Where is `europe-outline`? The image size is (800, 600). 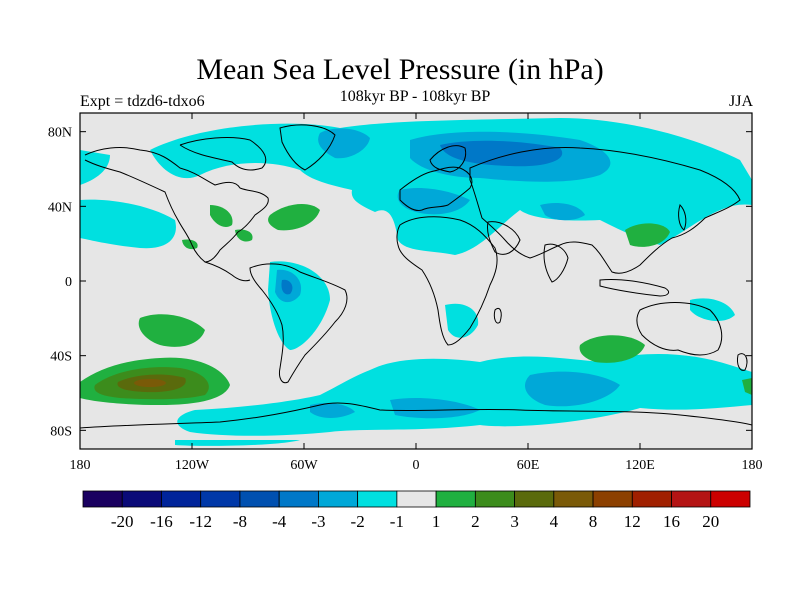
europe-outline is located at coordinates (436, 188).